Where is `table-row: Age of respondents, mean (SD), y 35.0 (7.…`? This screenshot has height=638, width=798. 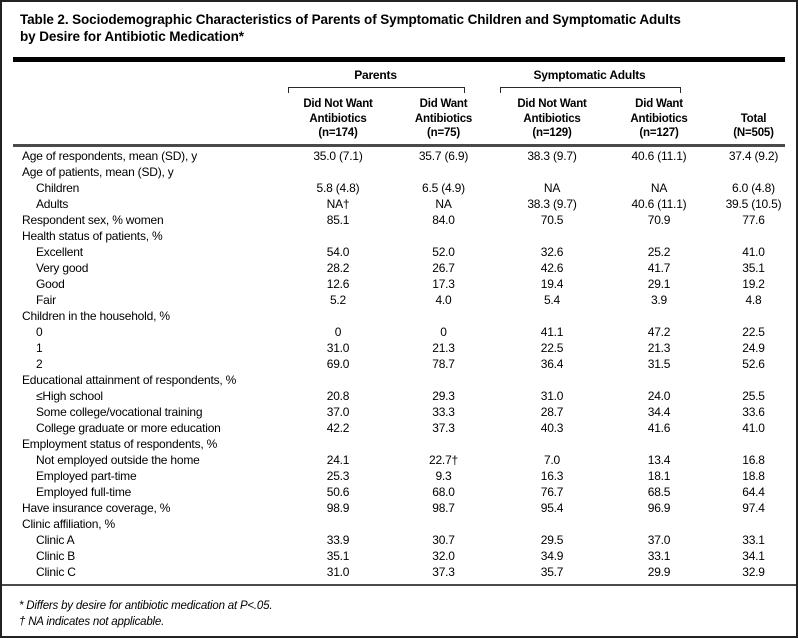 table-row: Age of respondents, mean (SD), y 35.0 (7.… is located at coordinates (399, 156).